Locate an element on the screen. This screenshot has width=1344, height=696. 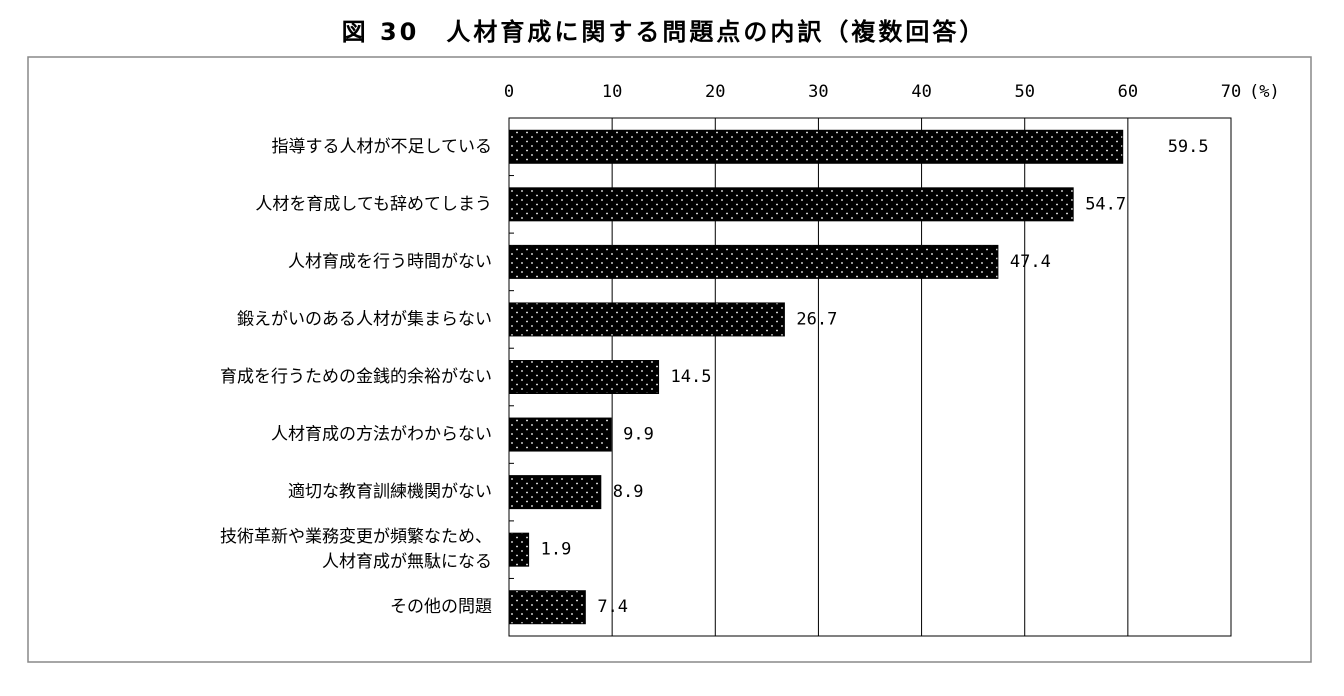
value-label: 59.5 is located at coordinates (1188, 147).